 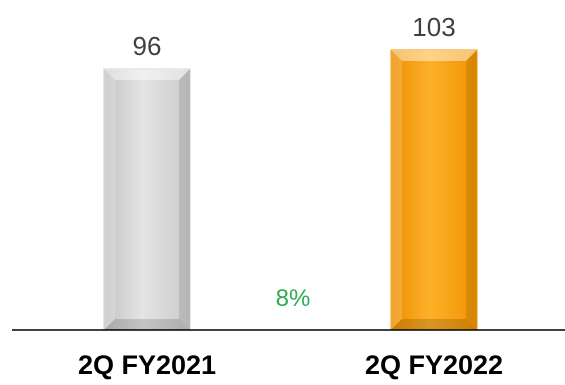 What do you see at coordinates (434, 365) in the screenshot?
I see `category-label-2q-fy2022: 2Q FY2022` at bounding box center [434, 365].